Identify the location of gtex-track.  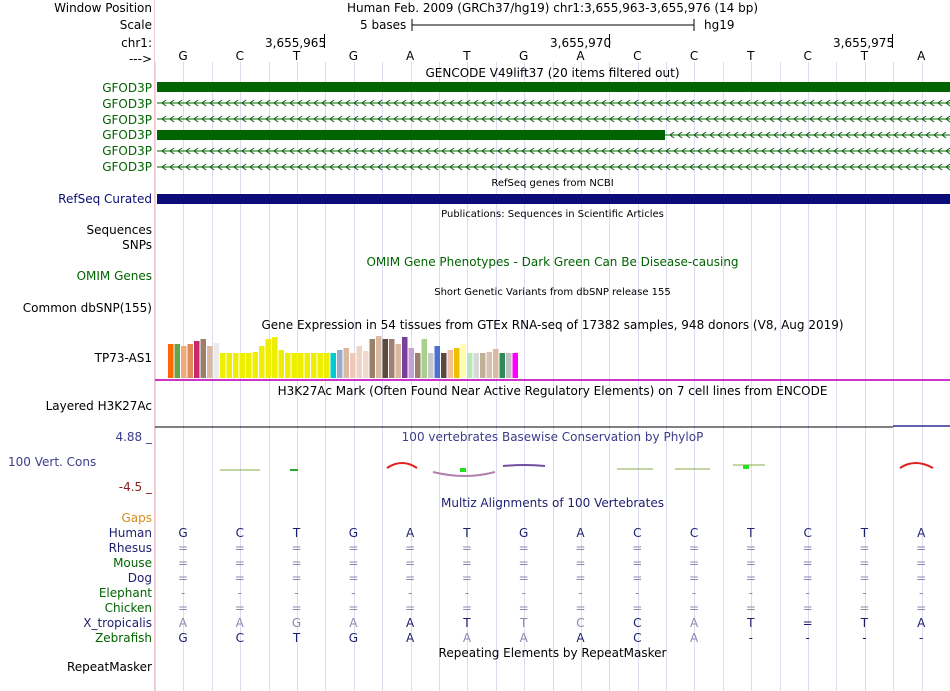
(552, 358).